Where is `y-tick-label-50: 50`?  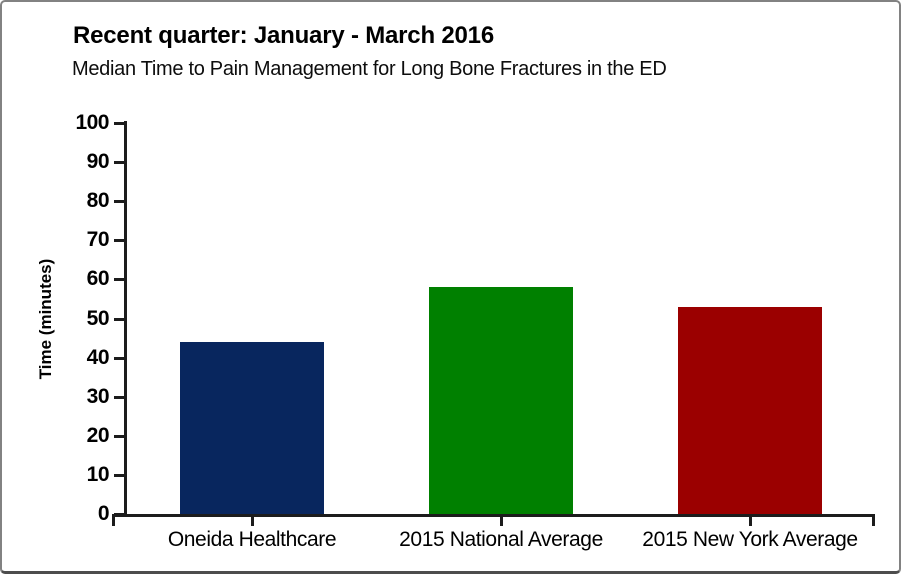
y-tick-label-50: 50 is located at coordinates (98, 318).